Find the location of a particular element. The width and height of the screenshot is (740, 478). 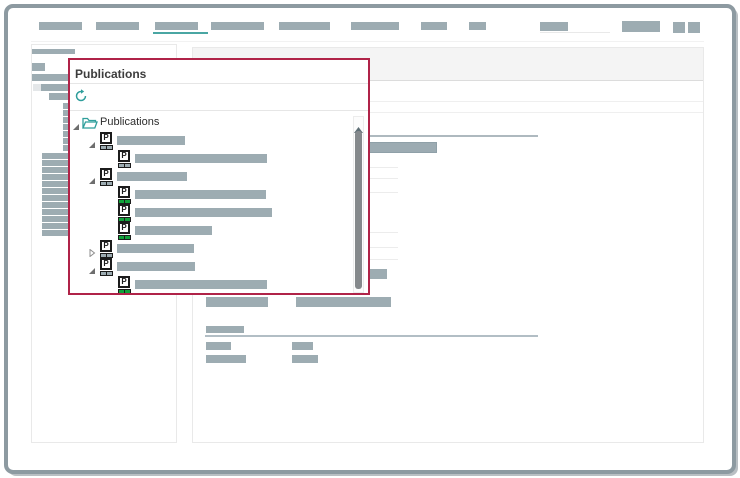

scrollbar-thumb is located at coordinates (358, 210).